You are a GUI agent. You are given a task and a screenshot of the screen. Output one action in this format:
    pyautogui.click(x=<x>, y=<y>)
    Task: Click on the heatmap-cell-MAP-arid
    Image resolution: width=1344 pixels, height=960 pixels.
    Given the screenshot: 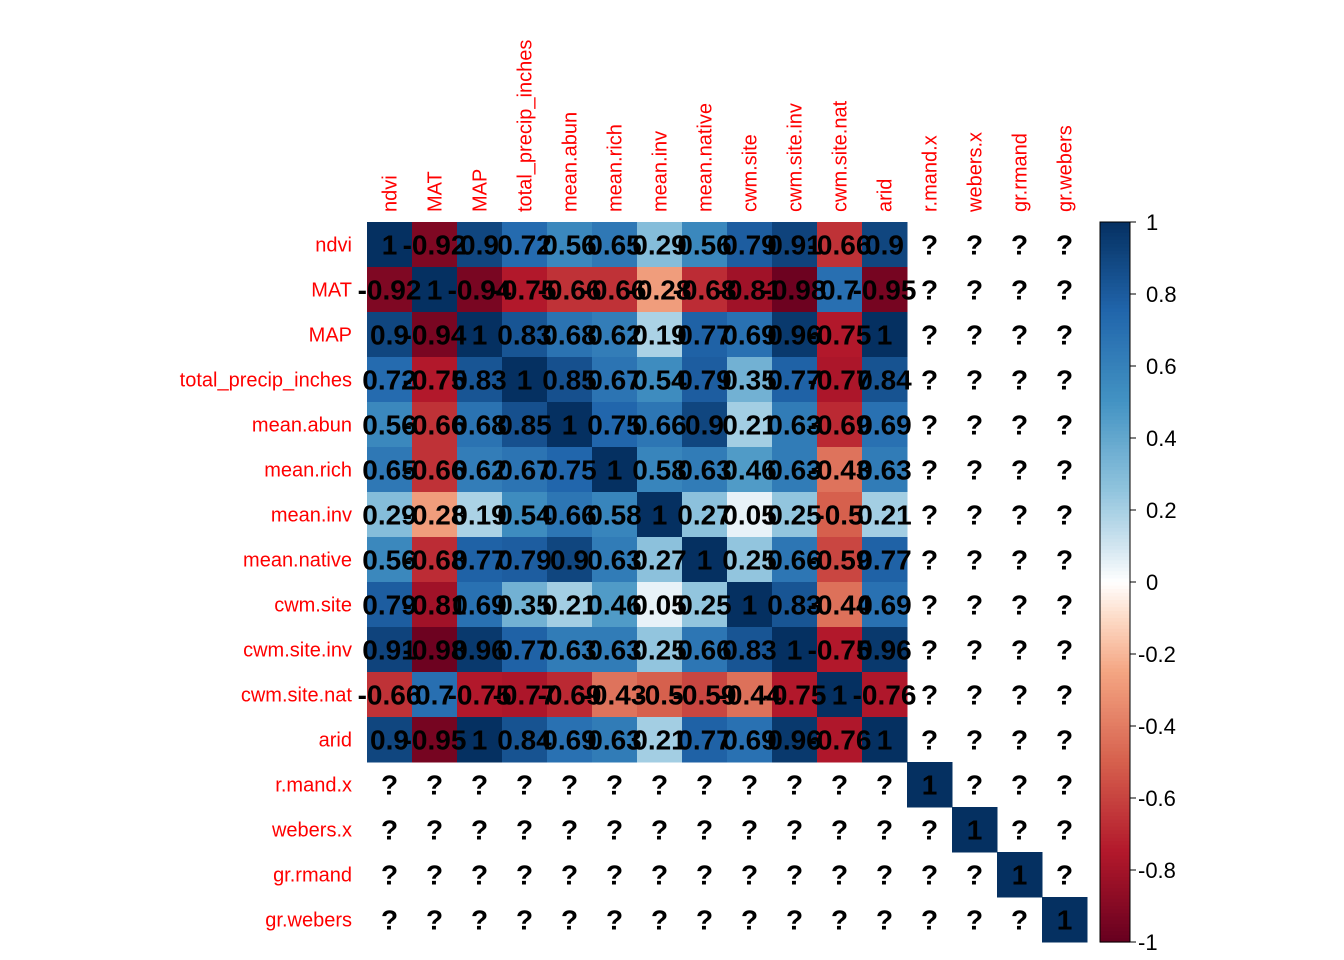 What is the action you would take?
    pyautogui.click(x=885, y=335)
    